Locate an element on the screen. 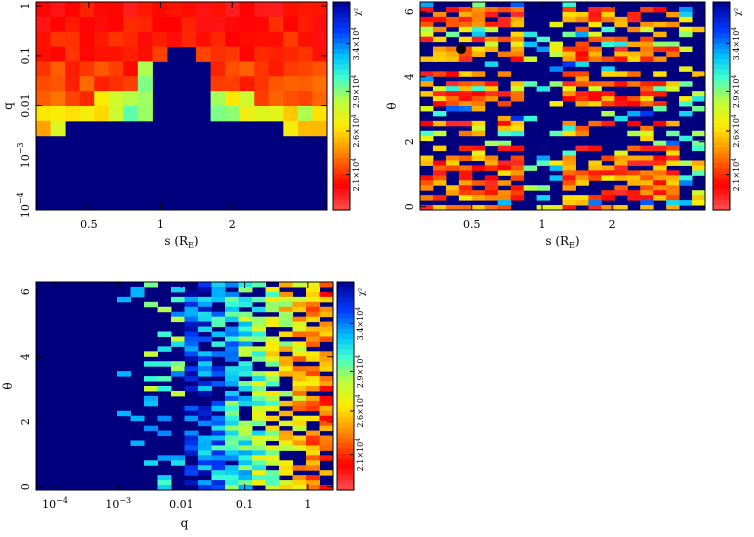 This screenshot has height=537, width=754. colorbar: 2.1×104 2.6×104 2.9×104 3.4×104 χ² is located at coordinates (347, 106).